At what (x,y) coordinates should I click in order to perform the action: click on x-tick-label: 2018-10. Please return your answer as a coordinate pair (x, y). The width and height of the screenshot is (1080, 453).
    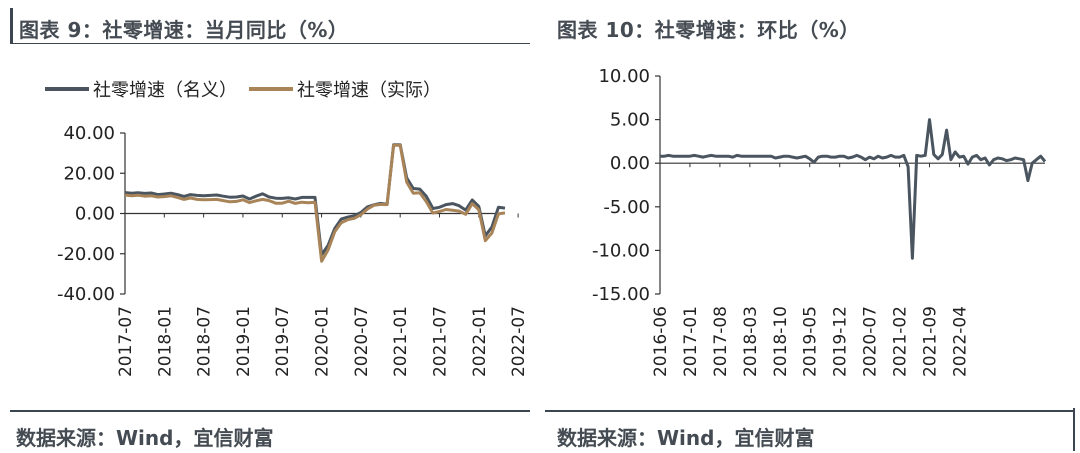
    Looking at the image, I should click on (781, 341).